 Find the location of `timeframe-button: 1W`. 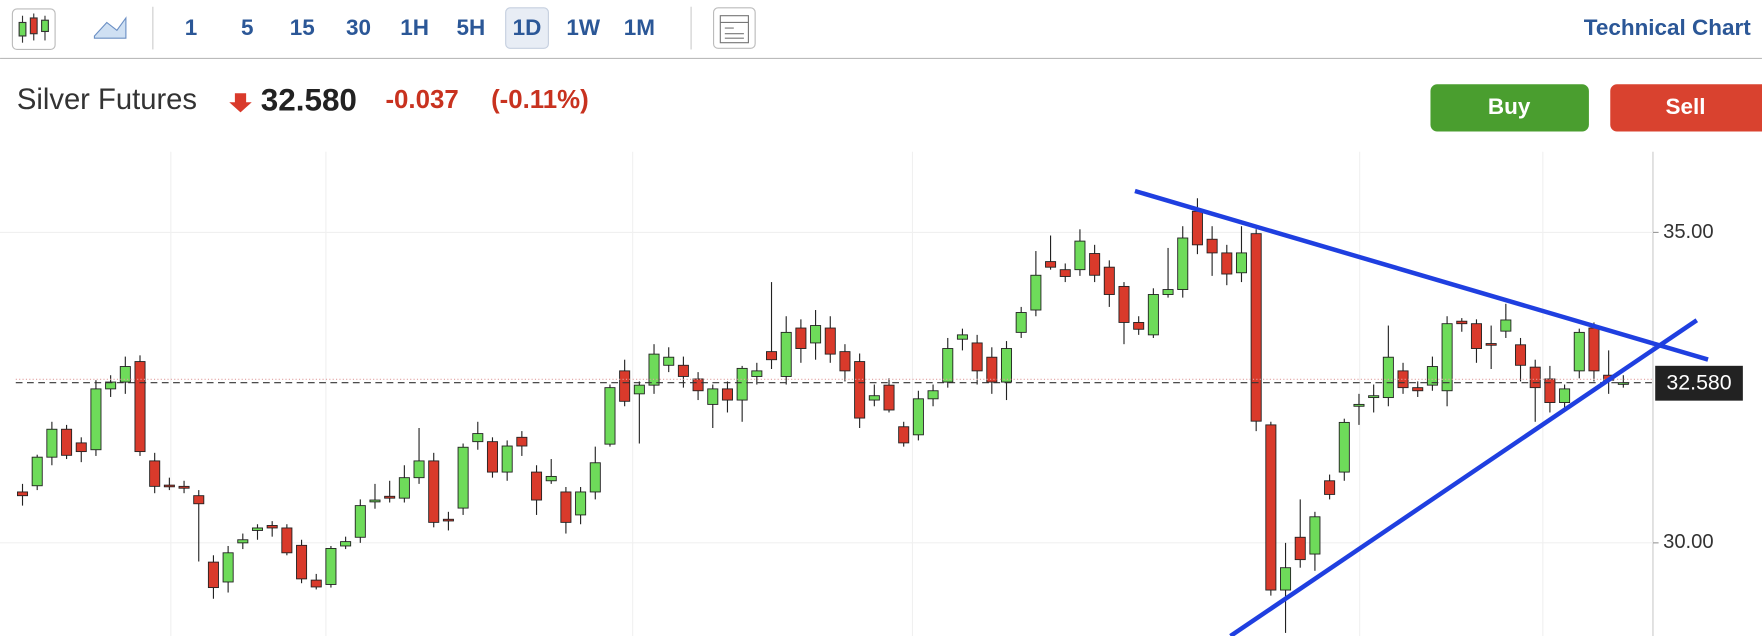

timeframe-button: 1W is located at coordinates (583, 27).